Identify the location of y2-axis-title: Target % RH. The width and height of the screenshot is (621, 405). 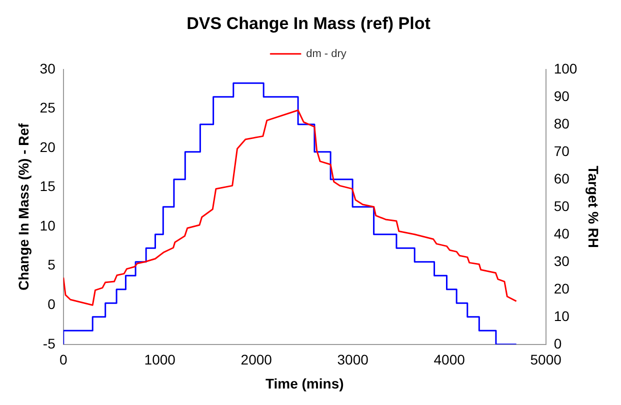
(594, 207).